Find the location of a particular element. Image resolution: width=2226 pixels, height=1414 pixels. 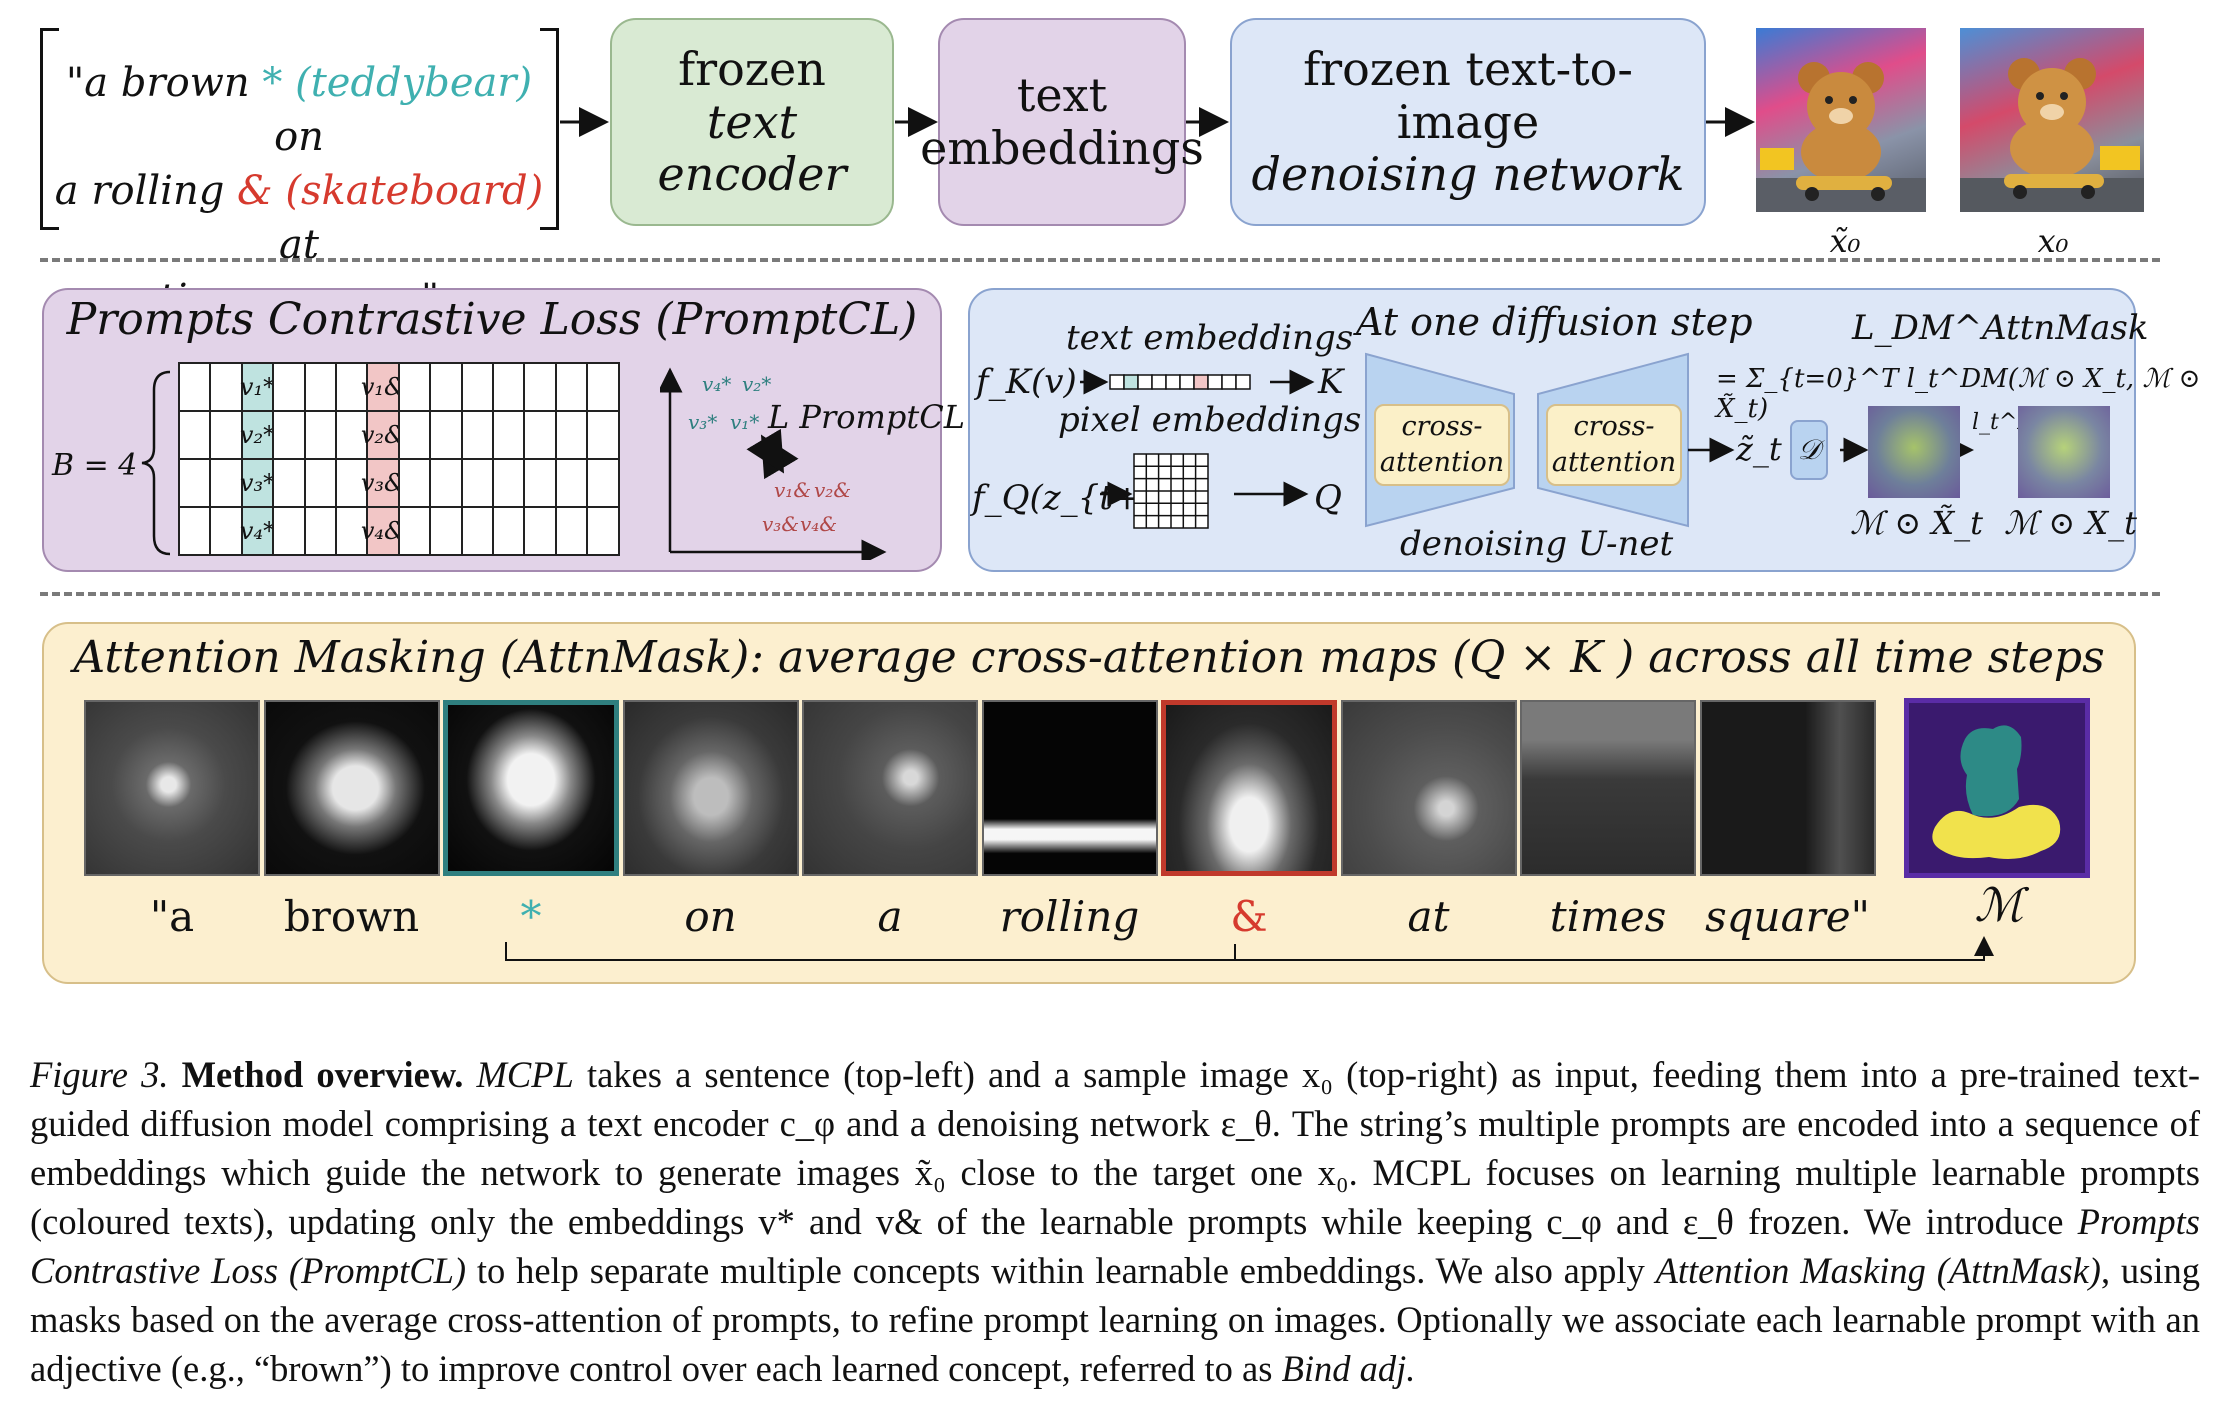

mask-shape-icon is located at coordinates (1996, 792).